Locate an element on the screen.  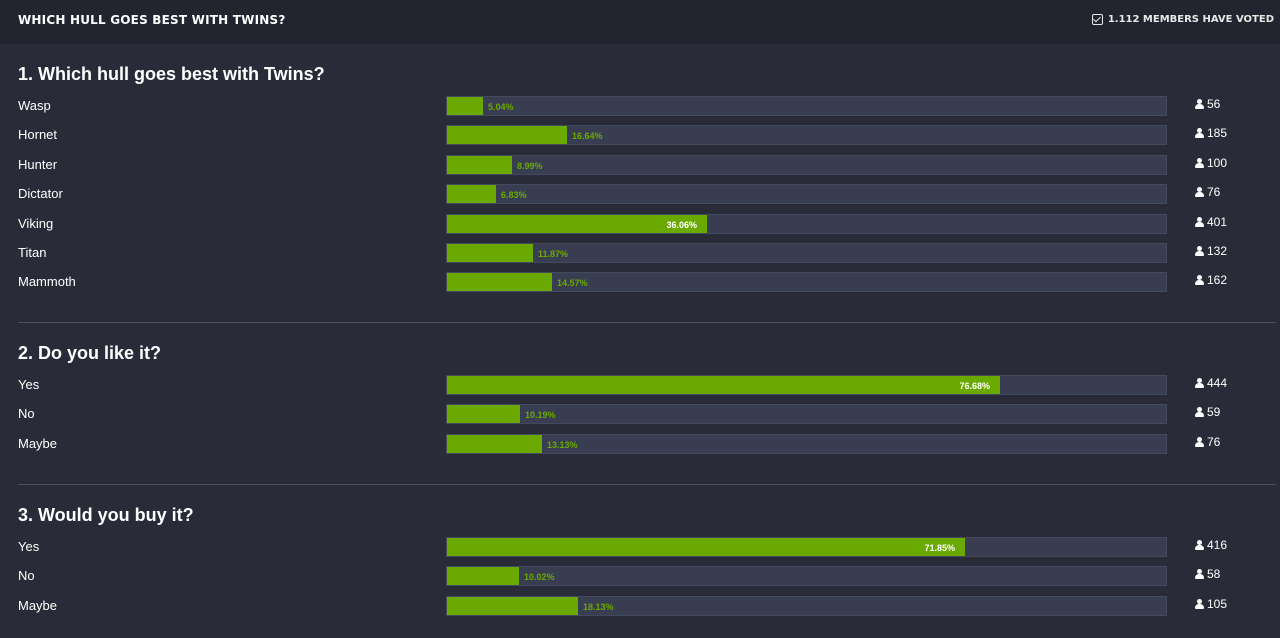
percent-label: 36.06% is located at coordinates (681, 225).